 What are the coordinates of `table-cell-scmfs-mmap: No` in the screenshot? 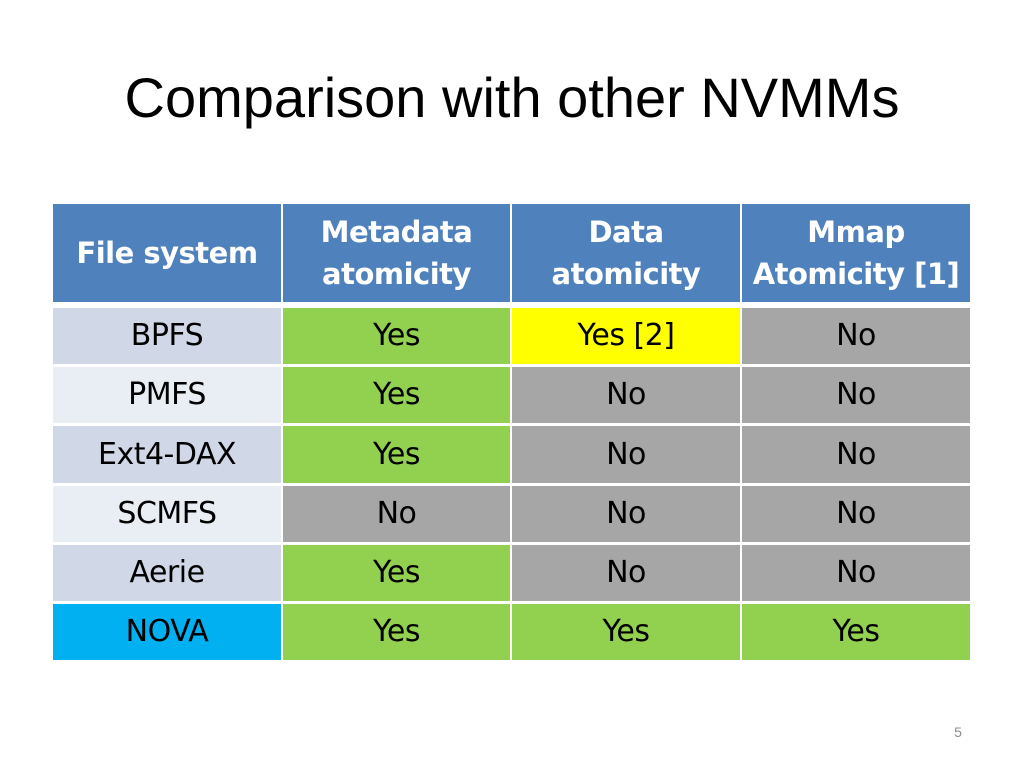 It's located at (856, 514).